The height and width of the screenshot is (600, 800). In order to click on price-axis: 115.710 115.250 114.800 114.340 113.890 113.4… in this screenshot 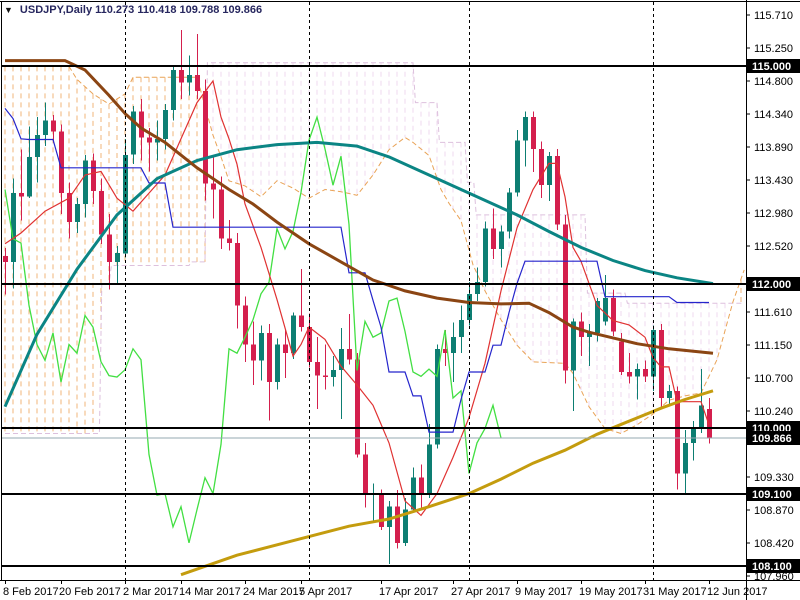, I will do `click(773, 296)`.